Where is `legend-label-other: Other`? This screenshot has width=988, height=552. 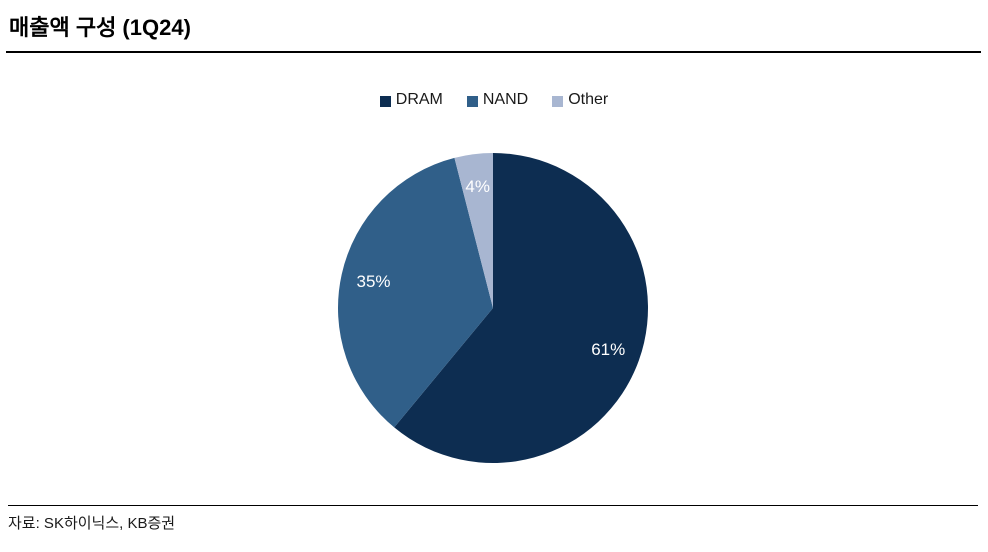 legend-label-other: Other is located at coordinates (588, 99).